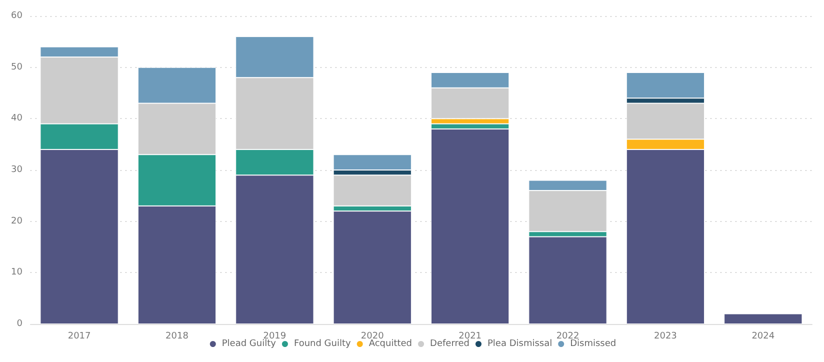 The height and width of the screenshot is (362, 824). Describe the element at coordinates (17, 273) in the screenshot. I see `y-tick-label: 10` at that location.